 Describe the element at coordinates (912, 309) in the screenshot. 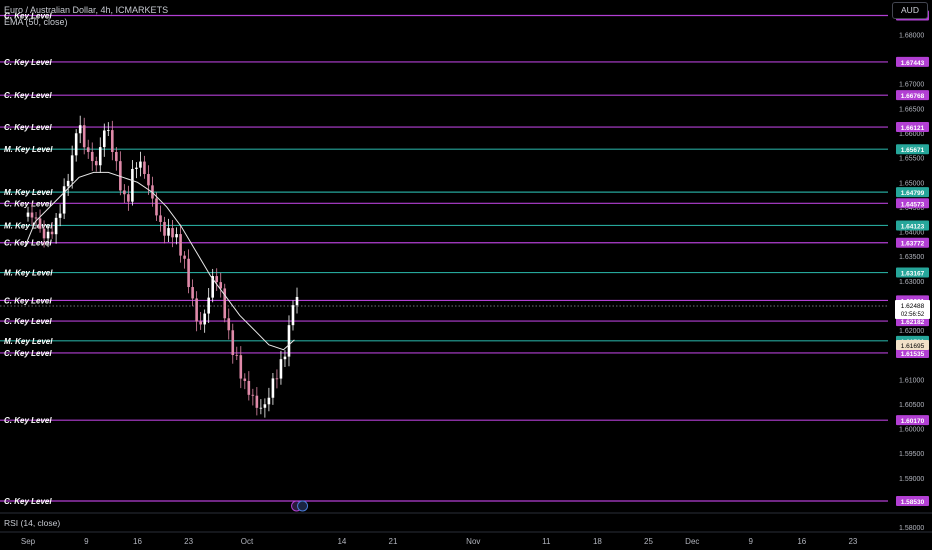

I see `current-price-tag` at that location.